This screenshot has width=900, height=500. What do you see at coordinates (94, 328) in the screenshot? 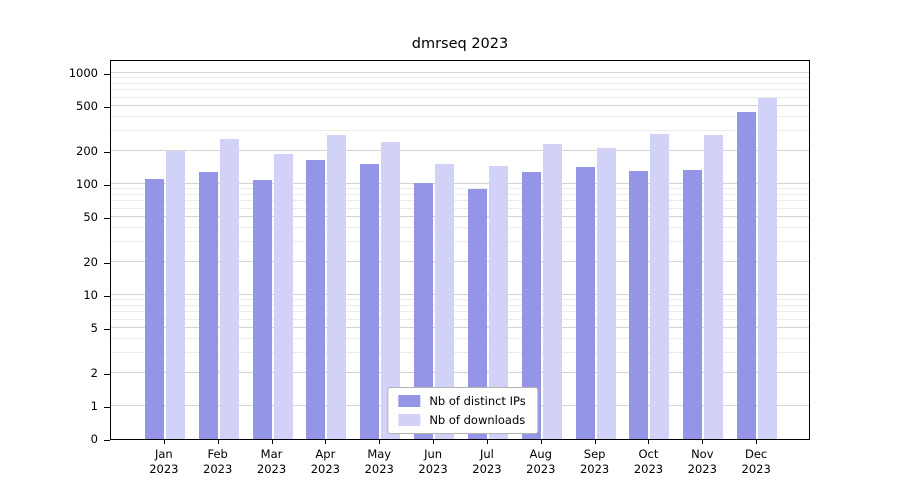
I see `y-tick-label: 5` at bounding box center [94, 328].